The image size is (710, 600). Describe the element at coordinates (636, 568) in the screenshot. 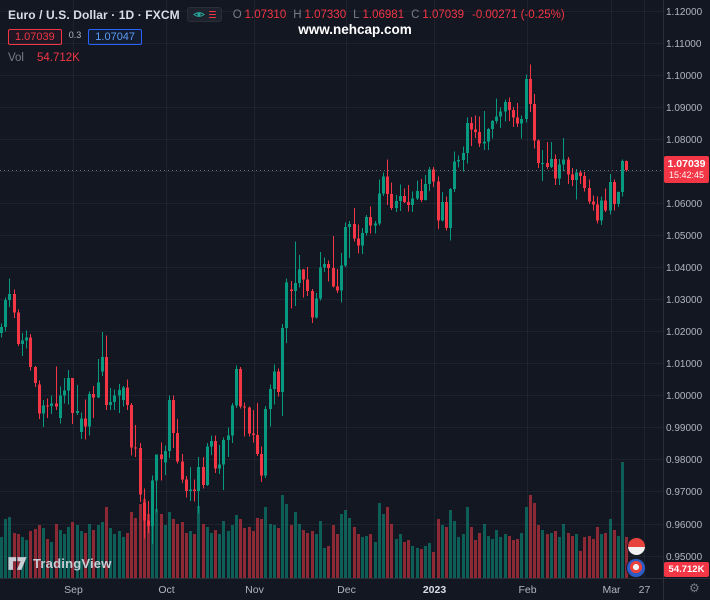

I see `floating-widget-icon-bottom` at that location.